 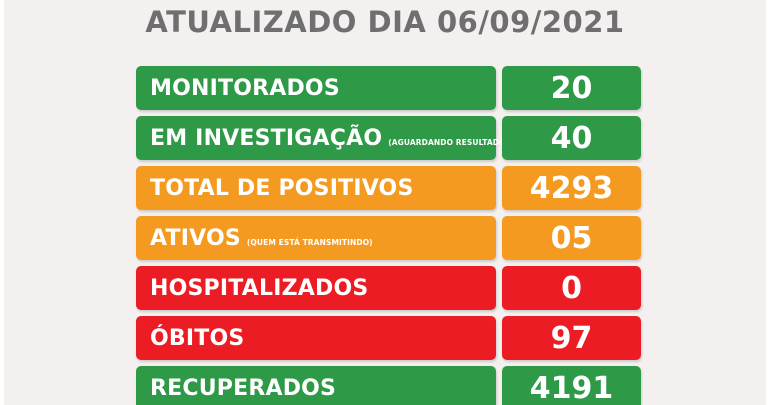 I want to click on label-box: ÓBITOS, so click(x=316, y=338).